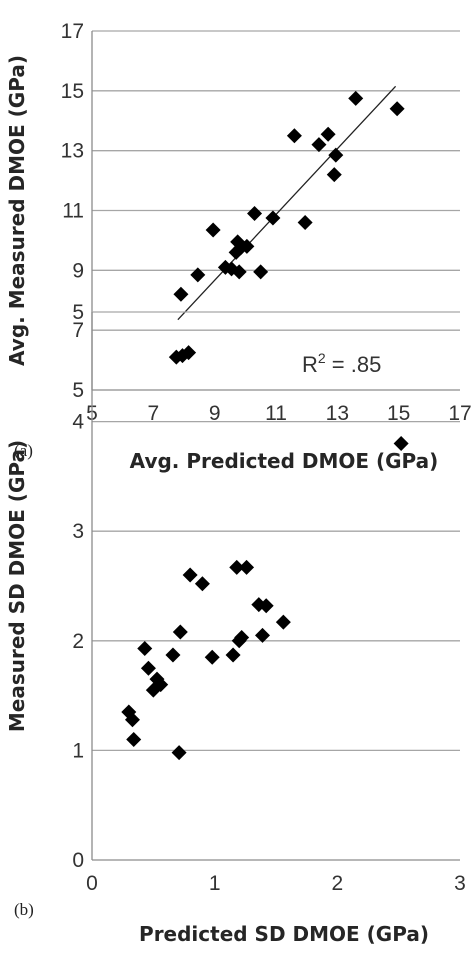 This screenshot has height=953, width=474. What do you see at coordinates (287, 203) in the screenshot?
I see `trendline` at bounding box center [287, 203].